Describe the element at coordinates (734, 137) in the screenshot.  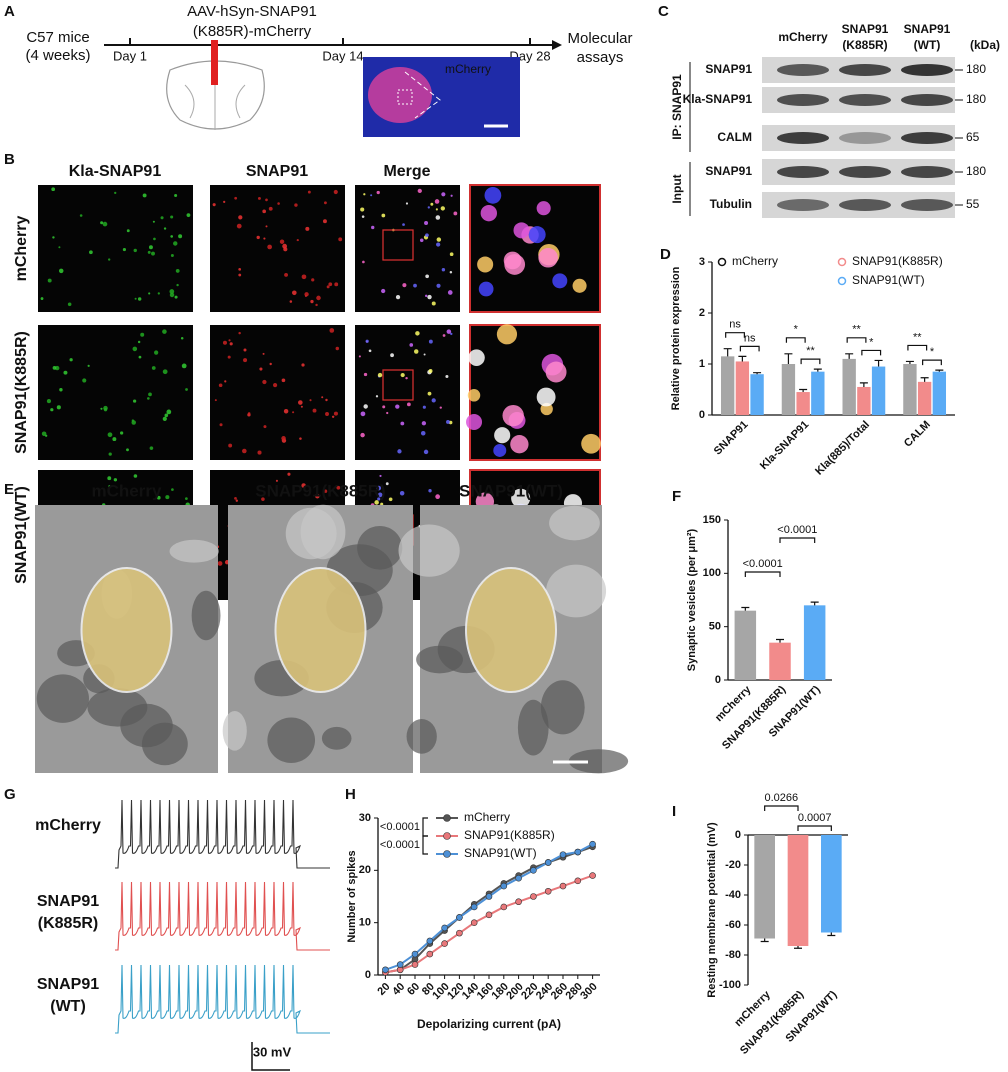
I see `label: CALM` at that location.